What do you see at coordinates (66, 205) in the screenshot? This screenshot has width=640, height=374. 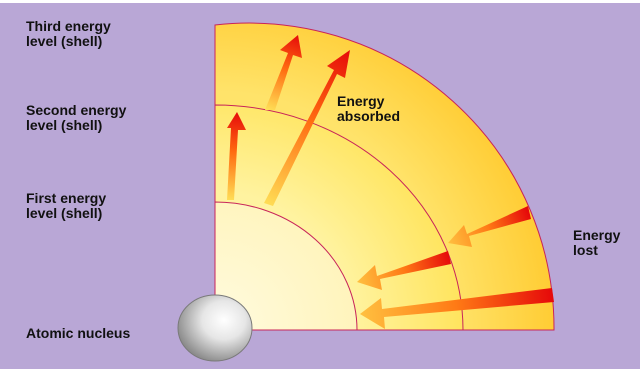 I see `first-shell-label: First energy level (shell)` at bounding box center [66, 205].